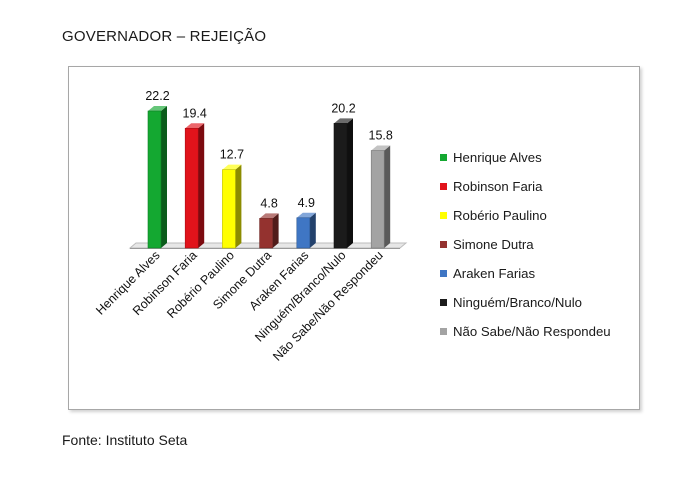  I want to click on category-label: Robério Paulino, so click(200, 284).